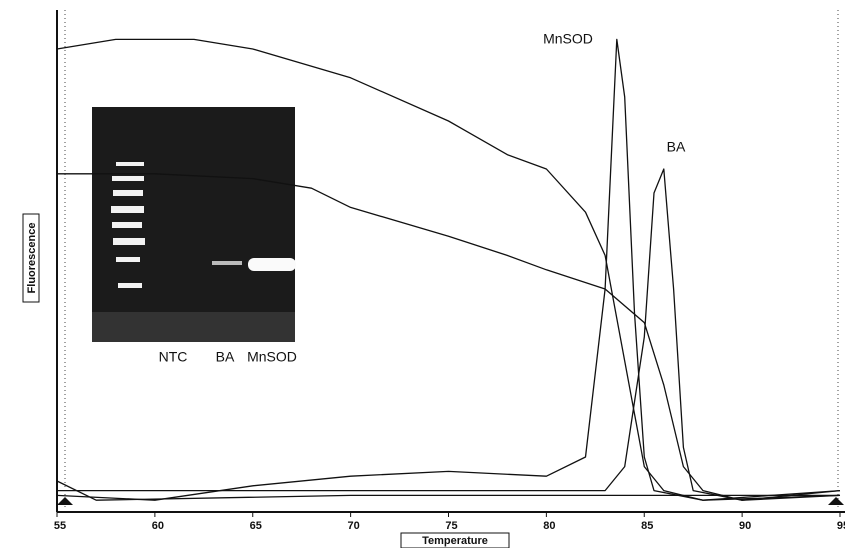 This screenshot has height=548, width=845. What do you see at coordinates (194, 224) in the screenshot?
I see `gel-inset` at bounding box center [194, 224].